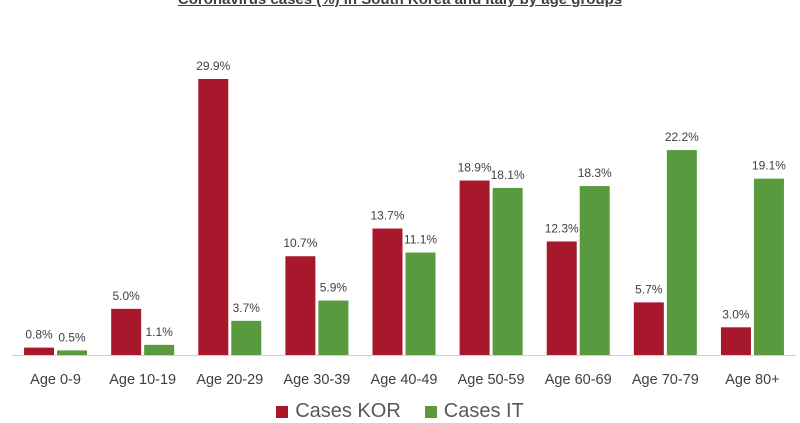 The image size is (800, 423). What do you see at coordinates (213, 66) in the screenshot?
I see `data-label-kor-2: 29.9%` at bounding box center [213, 66].